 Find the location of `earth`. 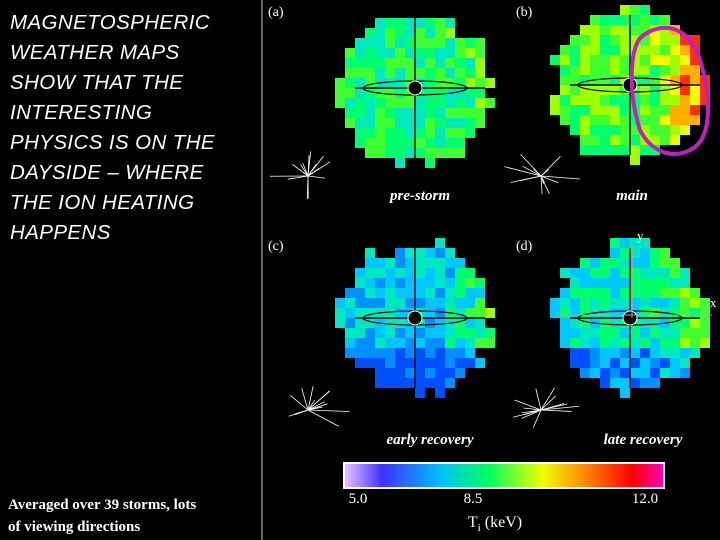

earth is located at coordinates (630, 318).